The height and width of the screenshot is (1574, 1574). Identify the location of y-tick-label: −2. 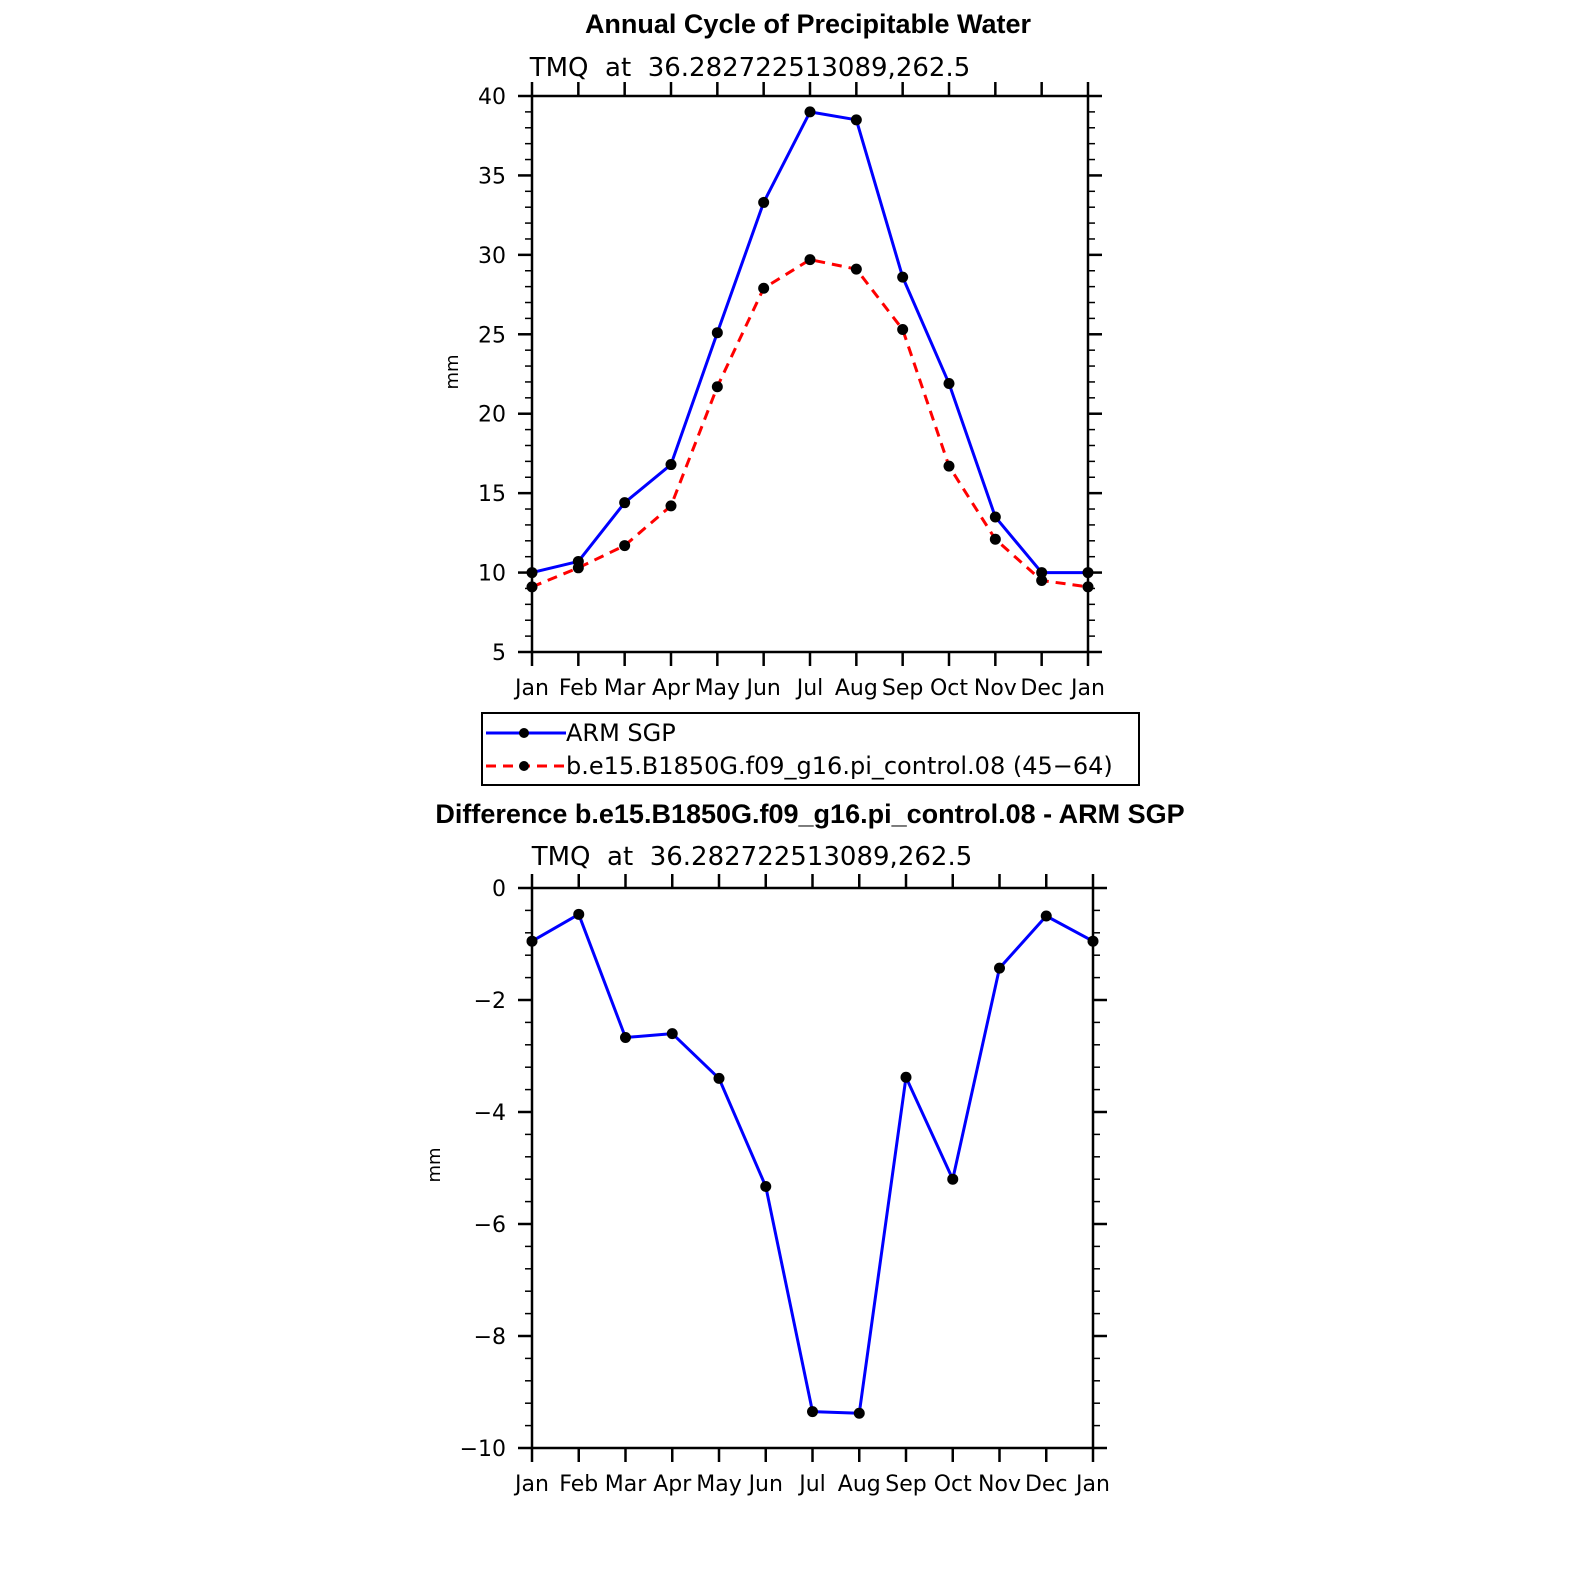
(490, 1001).